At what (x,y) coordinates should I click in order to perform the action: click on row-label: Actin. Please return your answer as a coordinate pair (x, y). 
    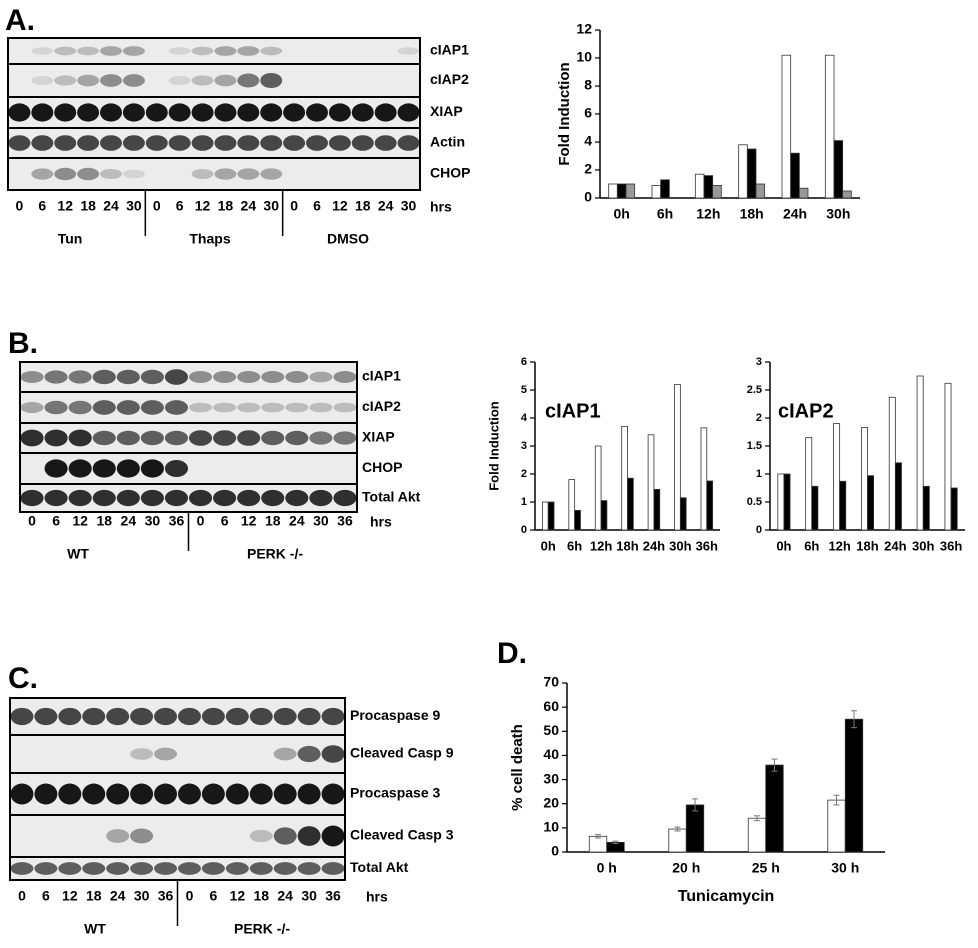
    Looking at the image, I should click on (447, 142).